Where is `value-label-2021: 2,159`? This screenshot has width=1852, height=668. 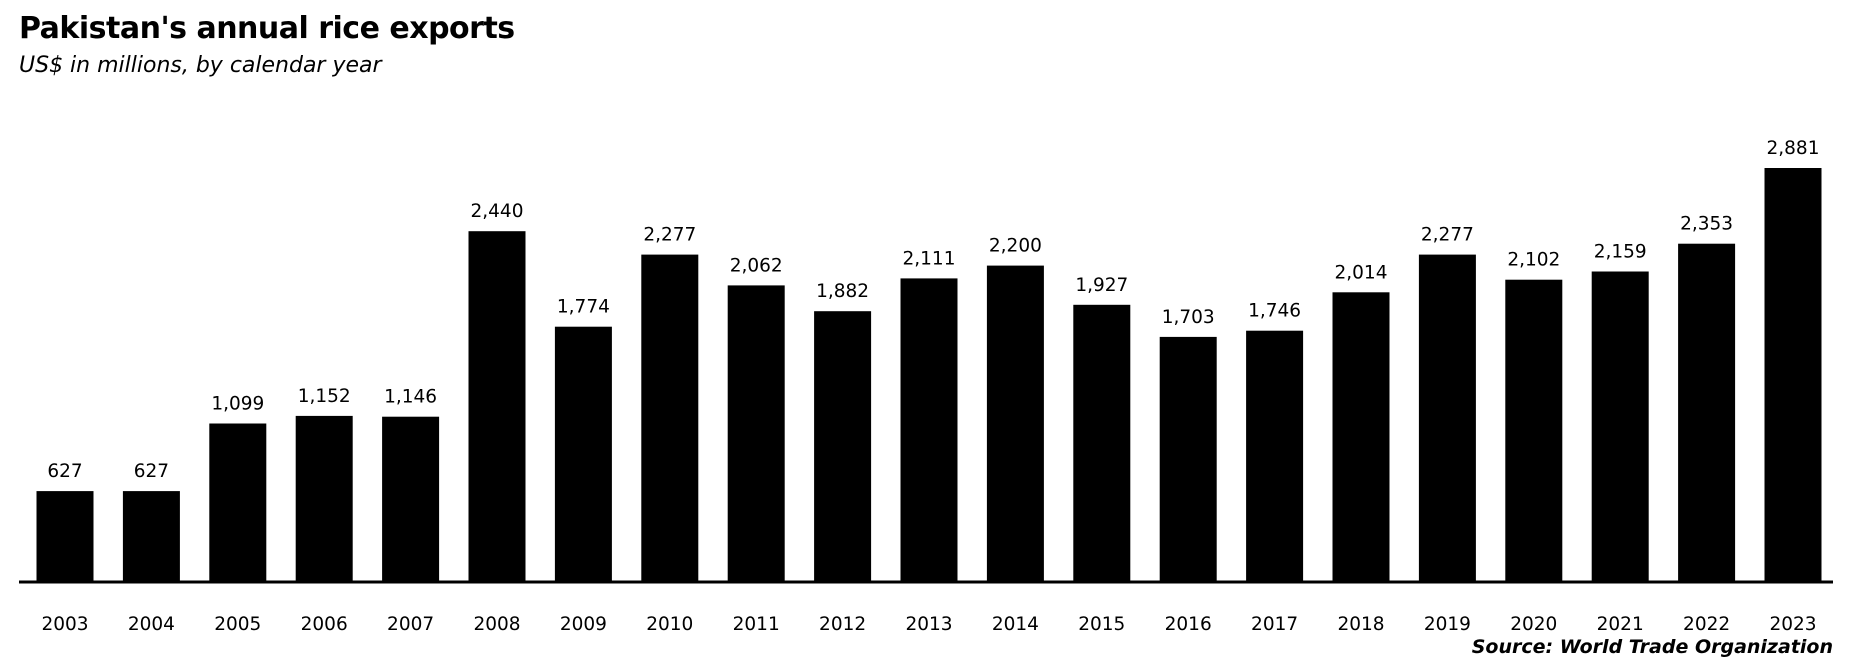 value-label-2021: 2,159 is located at coordinates (1620, 252).